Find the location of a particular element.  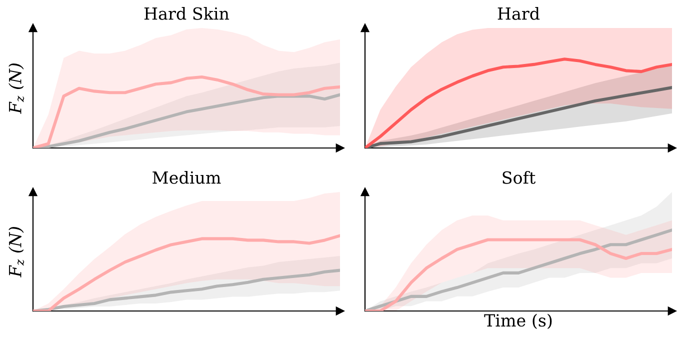

chart-title: Hard is located at coordinates (519, 13).